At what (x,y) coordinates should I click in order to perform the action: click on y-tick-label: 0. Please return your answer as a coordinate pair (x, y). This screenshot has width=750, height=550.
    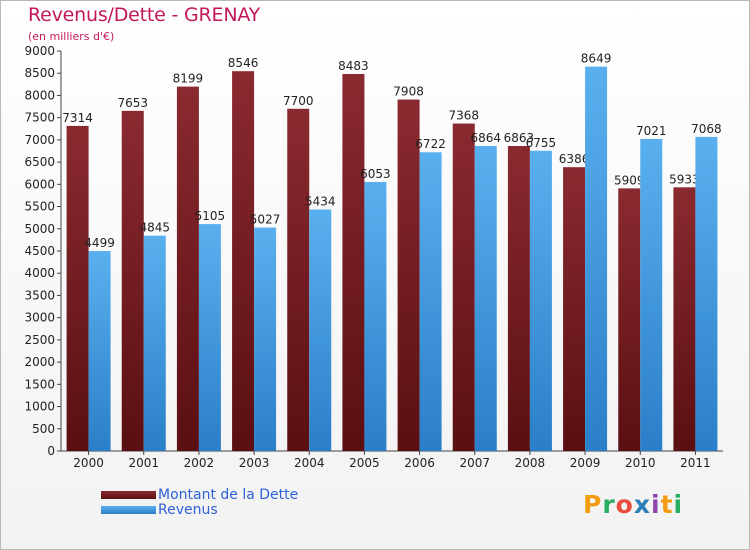
    Looking at the image, I should click on (51, 451).